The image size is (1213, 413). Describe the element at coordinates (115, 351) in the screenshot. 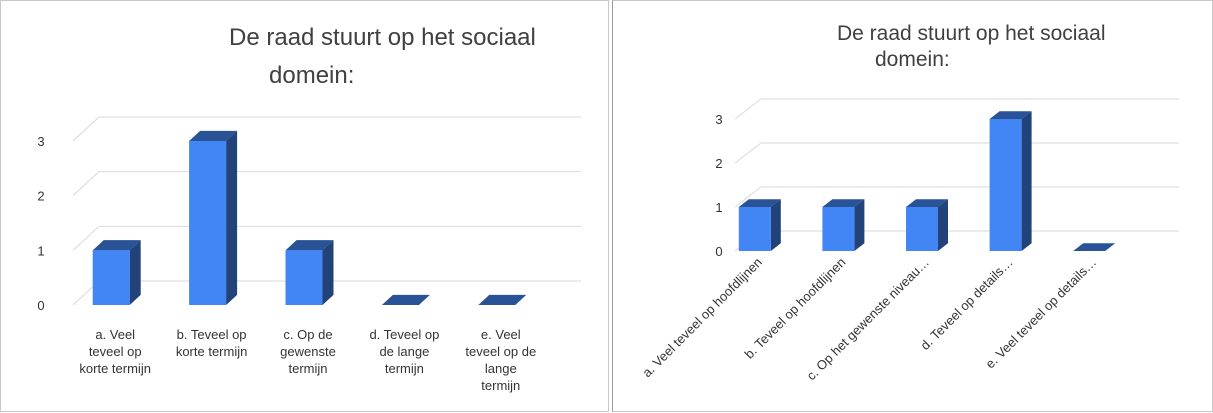

I see `x-category-label-line: teveel op` at that location.